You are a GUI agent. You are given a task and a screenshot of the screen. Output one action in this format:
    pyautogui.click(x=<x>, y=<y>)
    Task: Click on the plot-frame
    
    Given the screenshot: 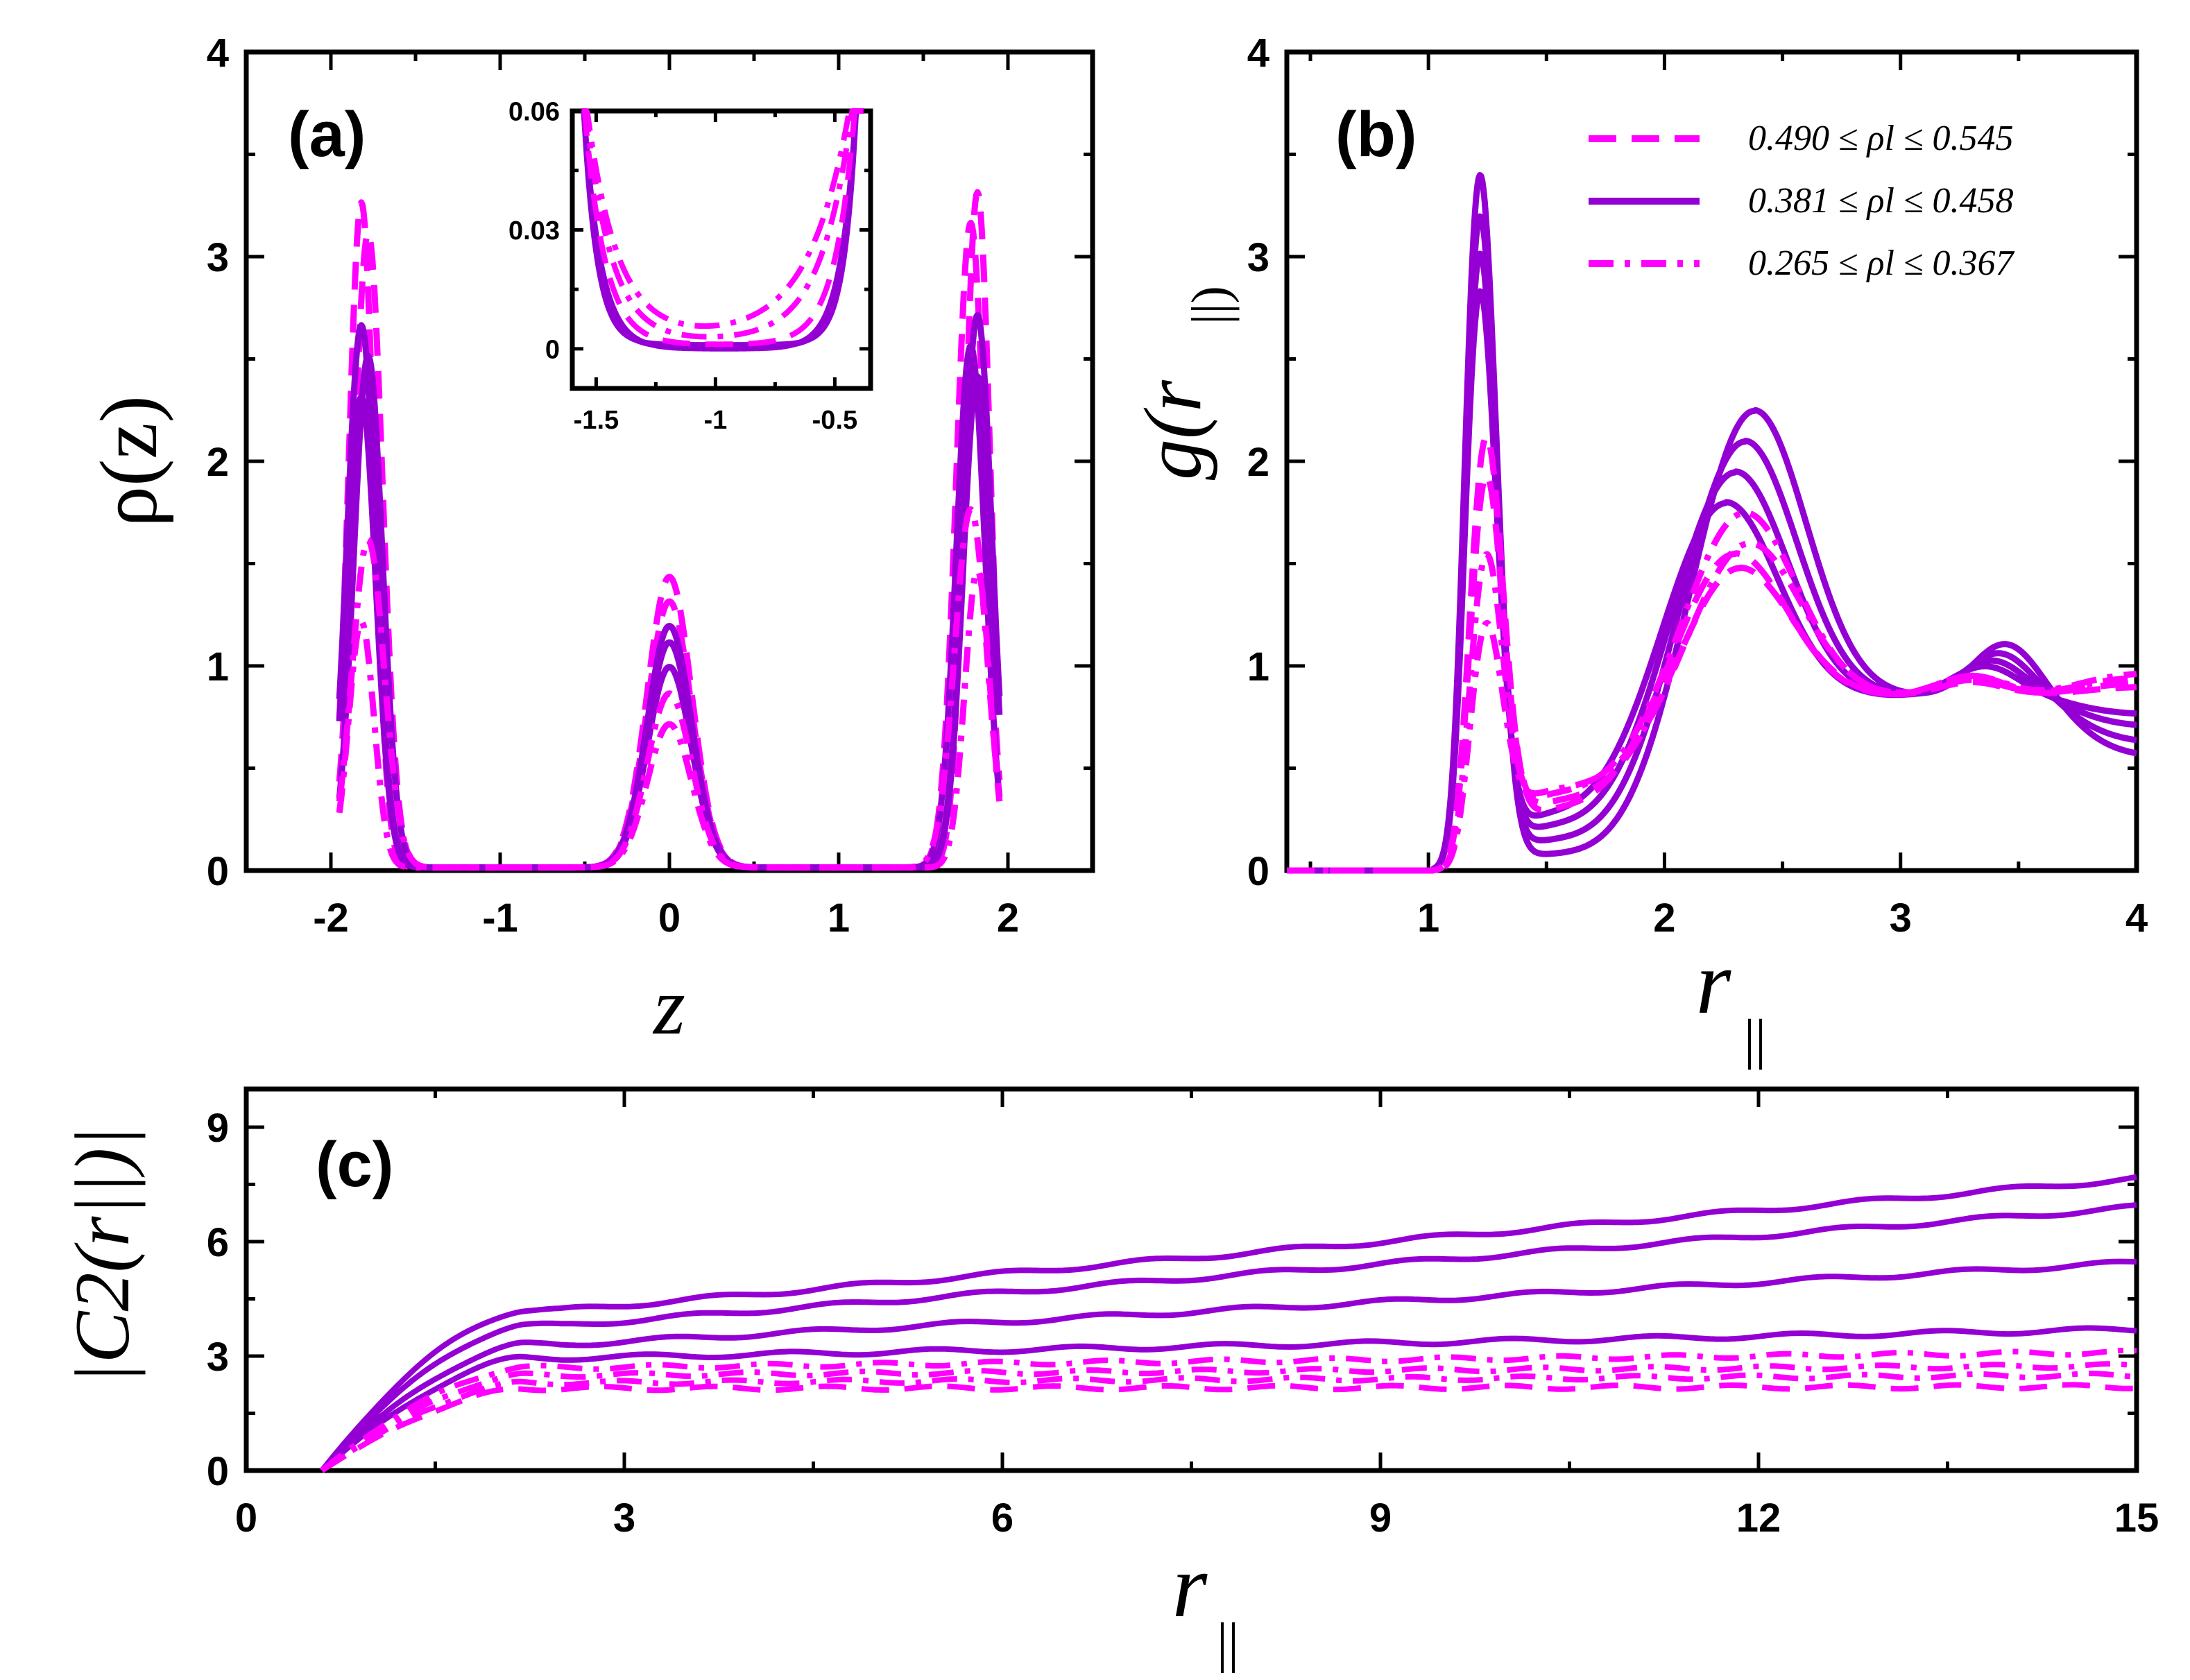 What is the action you would take?
    pyautogui.click(x=721, y=249)
    